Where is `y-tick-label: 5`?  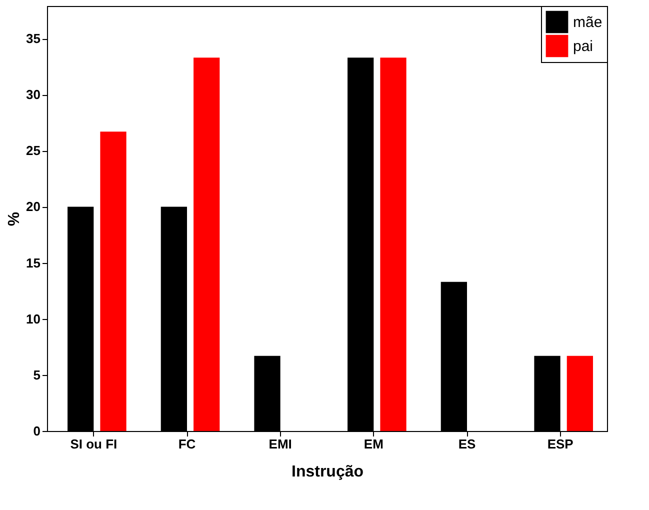
y-tick-label: 5 is located at coordinates (36, 374).